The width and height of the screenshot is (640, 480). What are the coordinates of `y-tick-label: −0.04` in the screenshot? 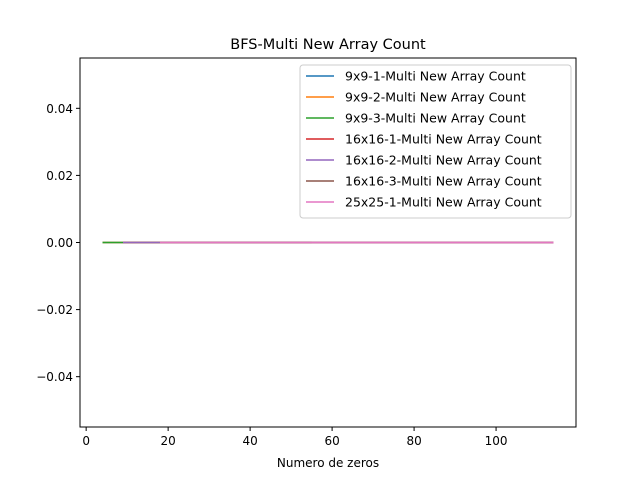 It's located at (54, 377).